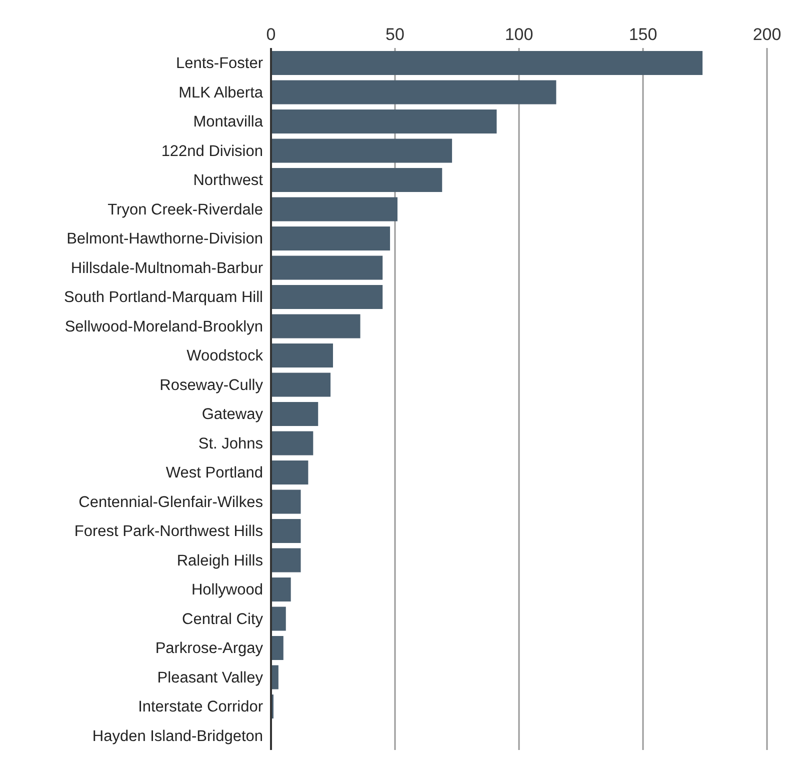 Image resolution: width=807 pixels, height=758 pixels. Describe the element at coordinates (228, 122) in the screenshot. I see `y-tick-label: Montavilla` at that location.